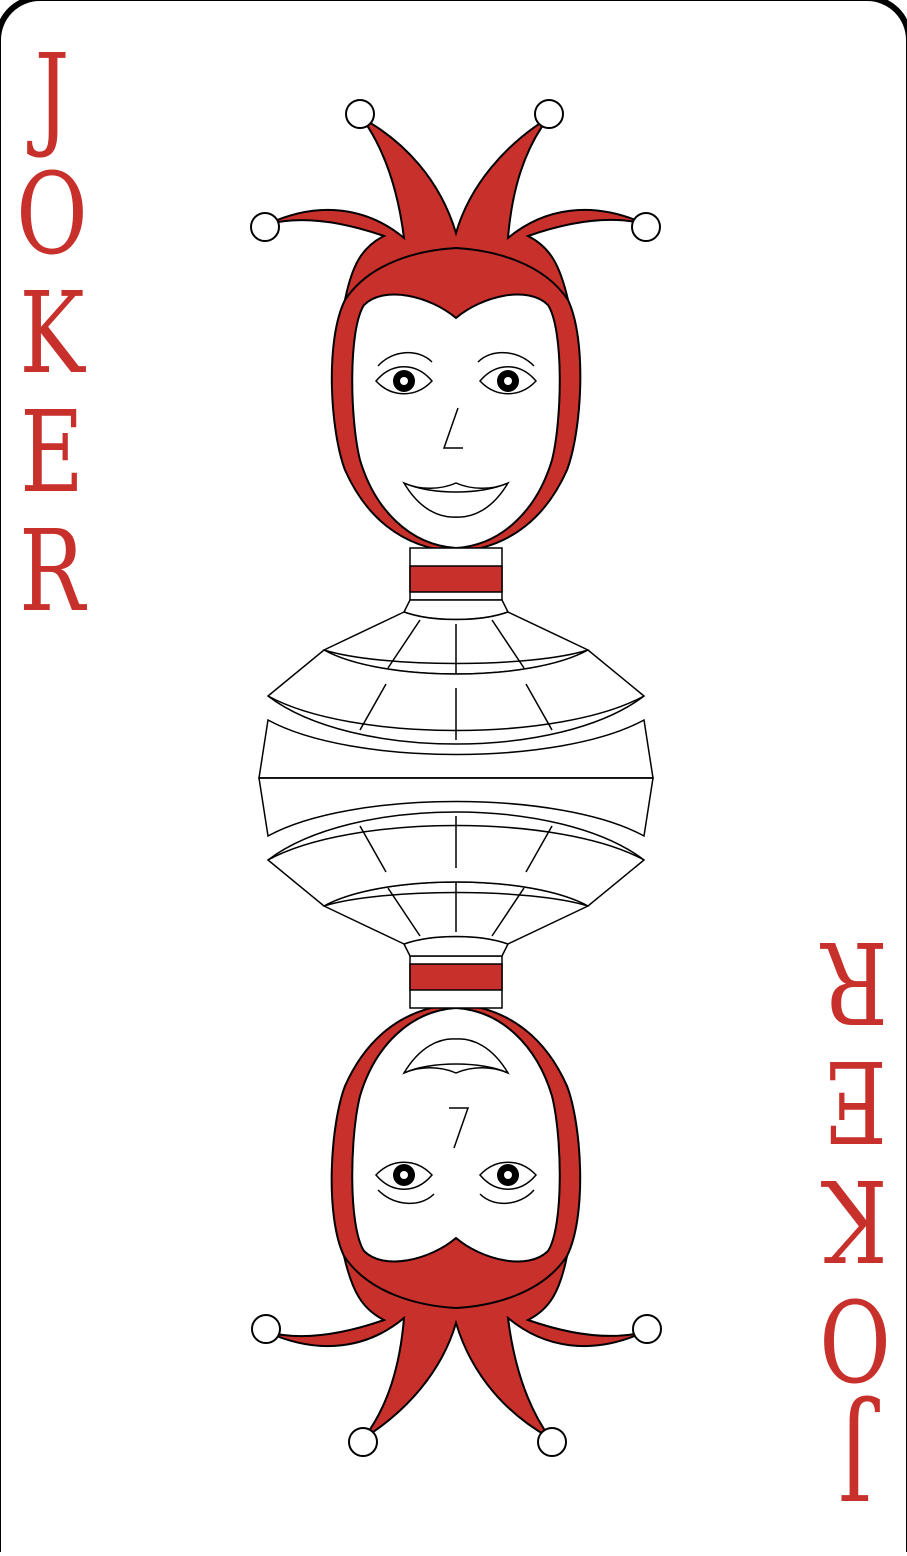 This screenshot has width=907, height=1556. I want to click on jester-body, so click(456, 748).